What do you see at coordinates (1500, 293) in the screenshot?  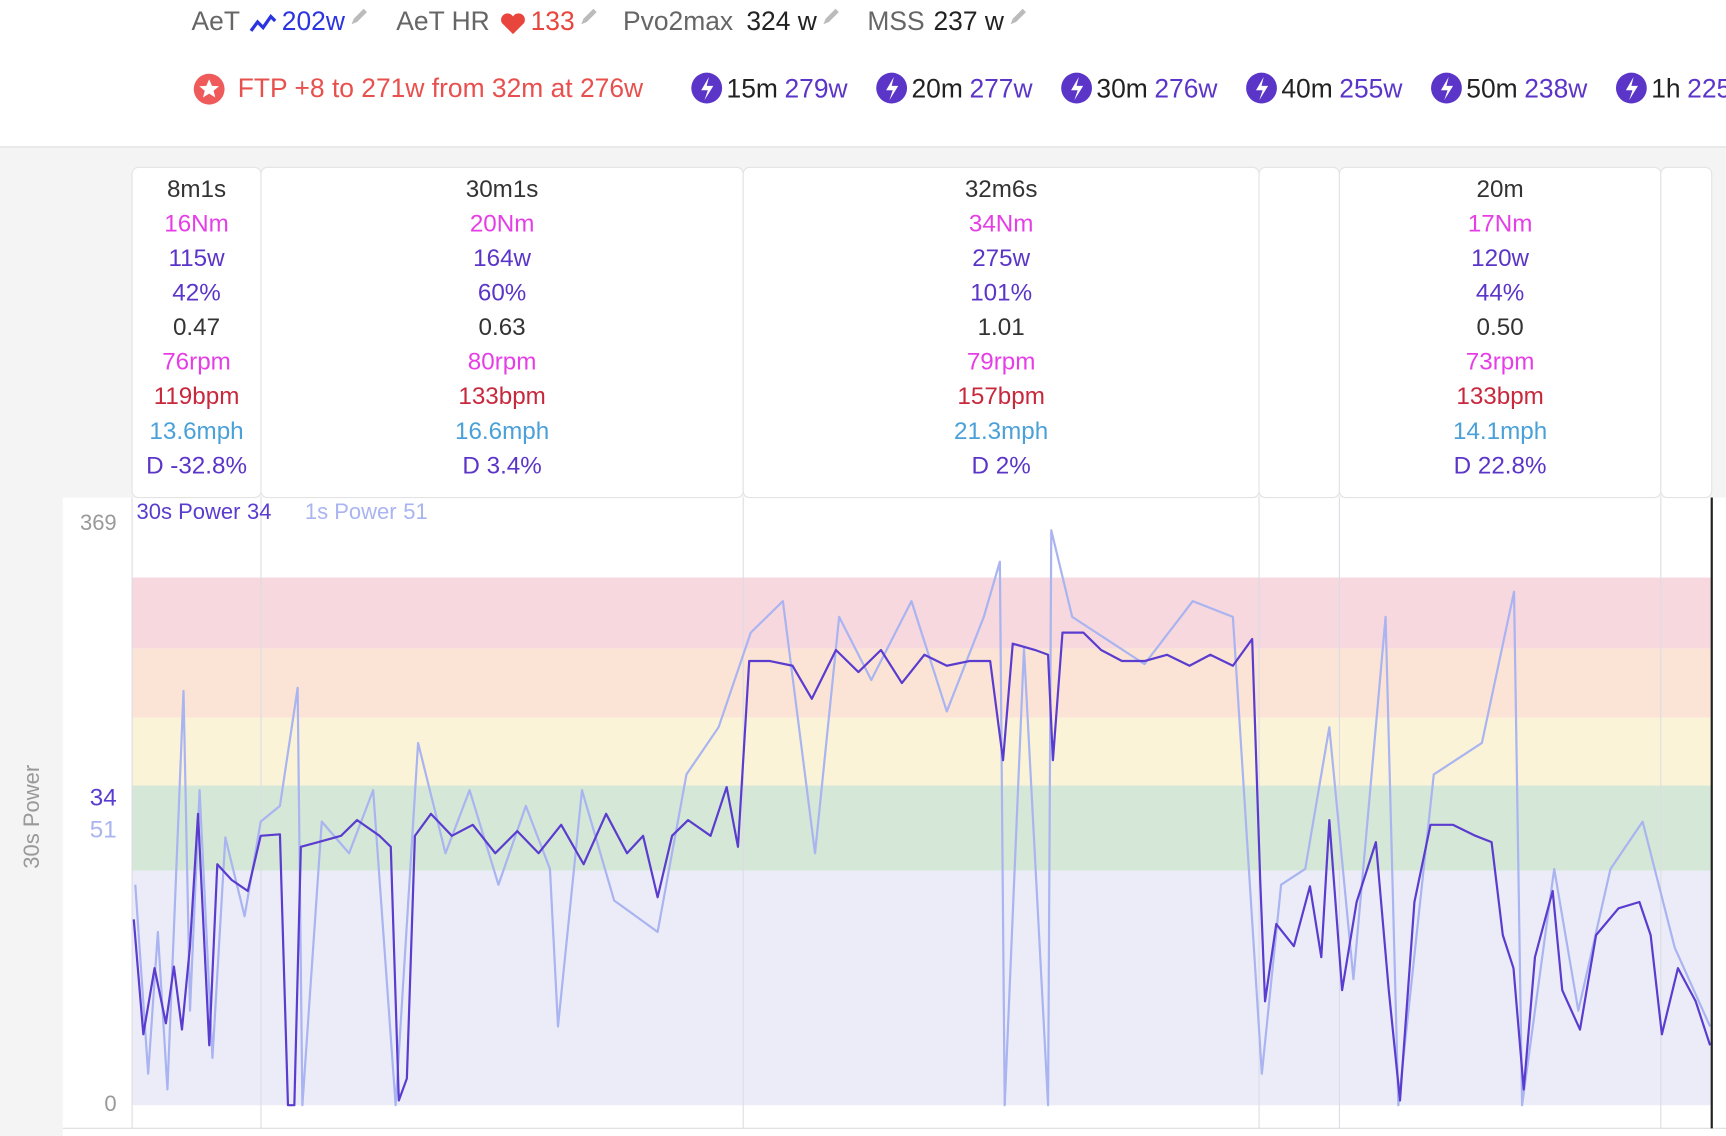 I see `interval-percent: 44%` at bounding box center [1500, 293].